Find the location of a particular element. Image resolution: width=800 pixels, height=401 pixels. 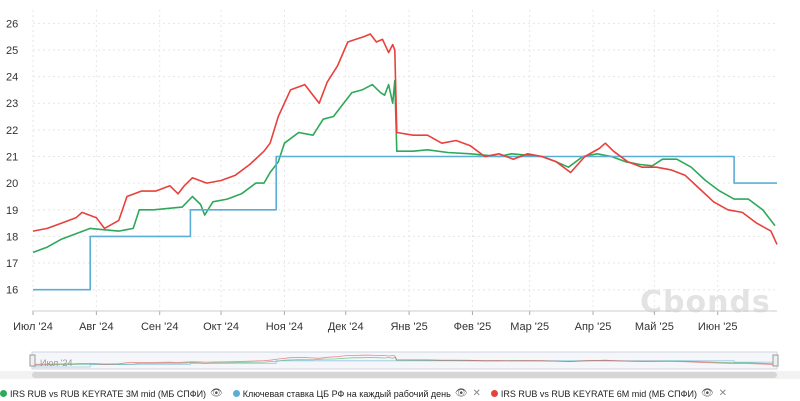

y-tick-label: 21 is located at coordinates (12, 158).